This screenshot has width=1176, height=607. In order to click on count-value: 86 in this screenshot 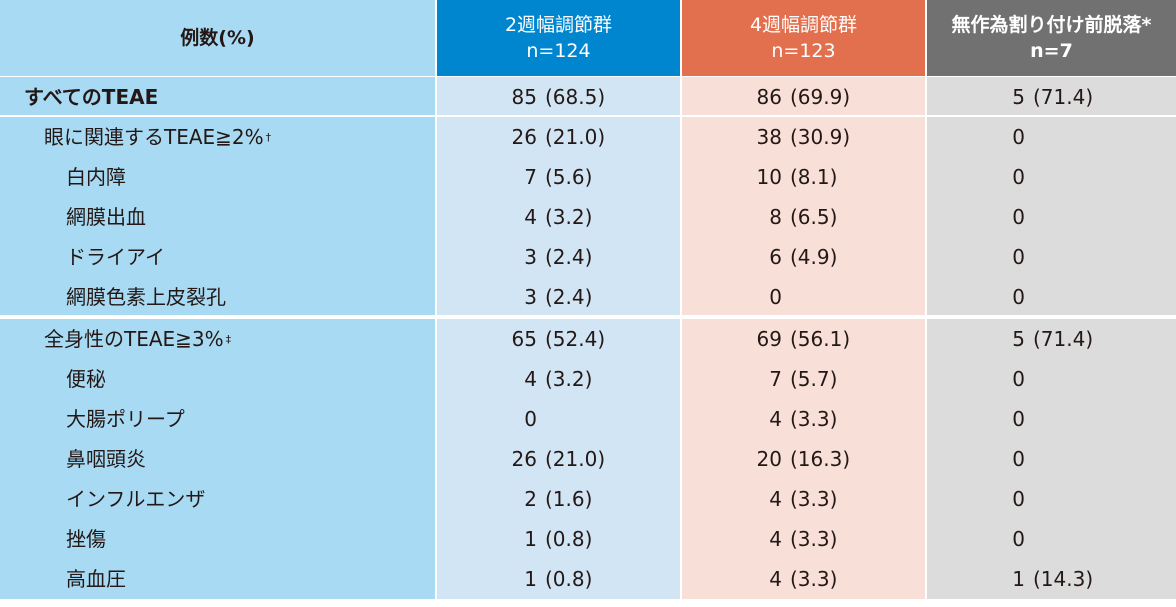, I will do `click(769, 97)`.